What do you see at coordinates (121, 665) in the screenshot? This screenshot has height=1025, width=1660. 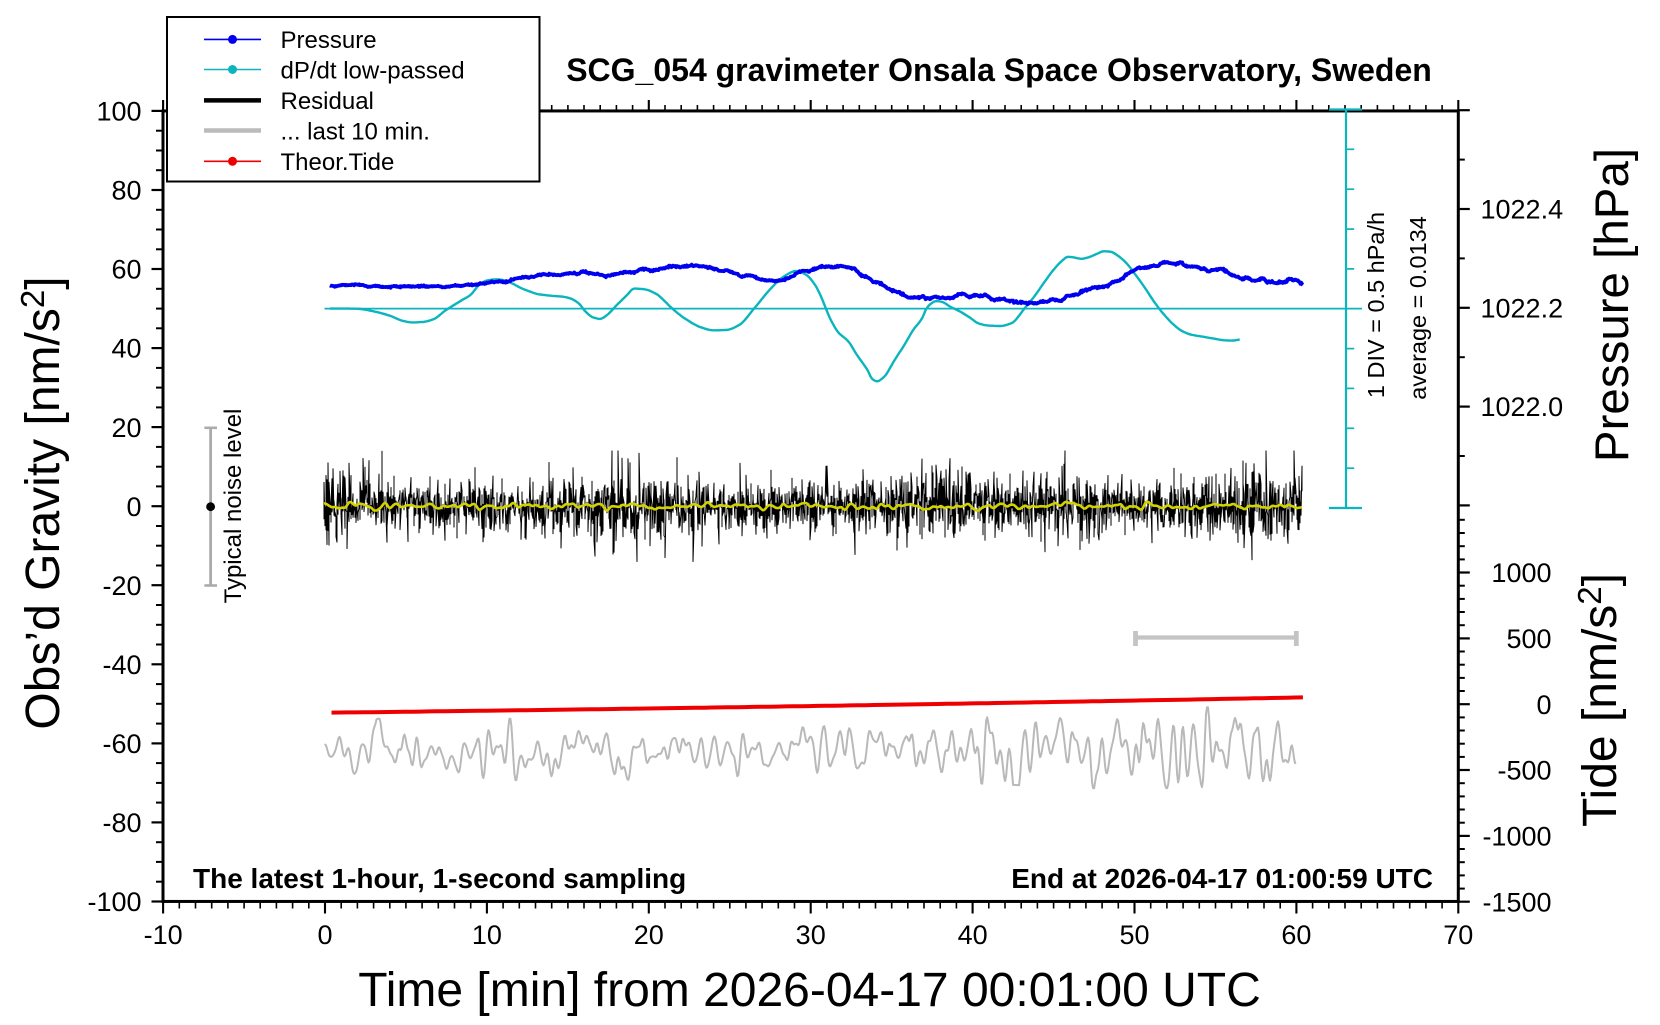 I see `svg-text: -40` at bounding box center [121, 665].